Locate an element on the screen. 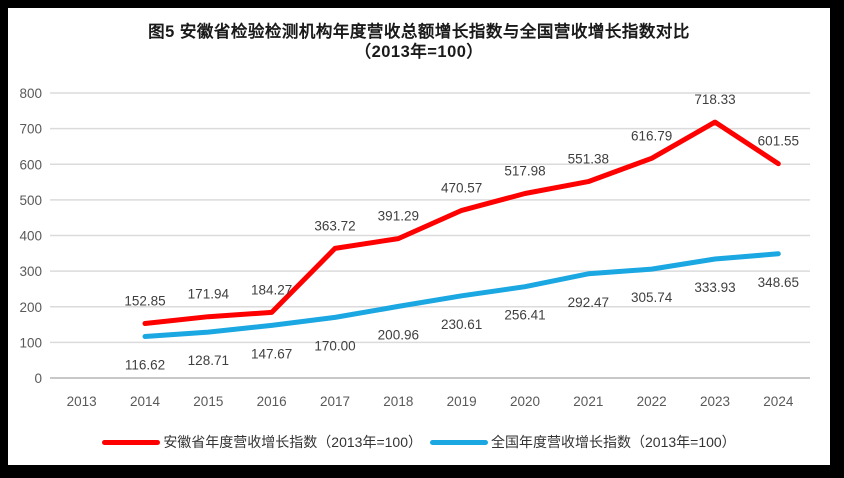 This screenshot has height=478, width=844. y-axis-tick-label: 700 is located at coordinates (30, 129).